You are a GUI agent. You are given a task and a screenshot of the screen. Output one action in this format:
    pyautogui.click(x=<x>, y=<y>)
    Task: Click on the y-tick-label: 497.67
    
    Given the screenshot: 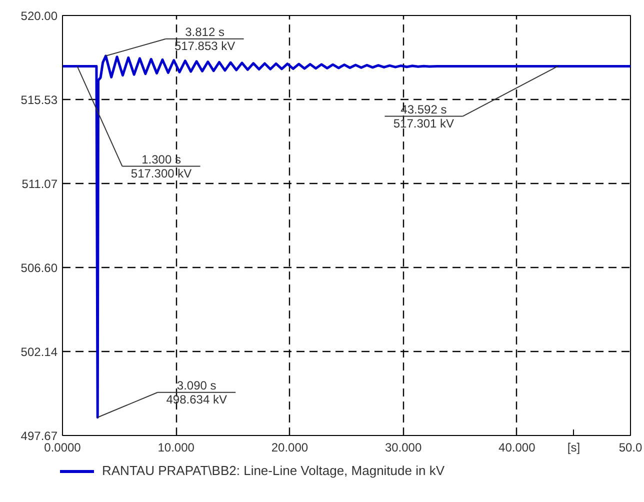 What is the action you would take?
    pyautogui.click(x=39, y=436)
    